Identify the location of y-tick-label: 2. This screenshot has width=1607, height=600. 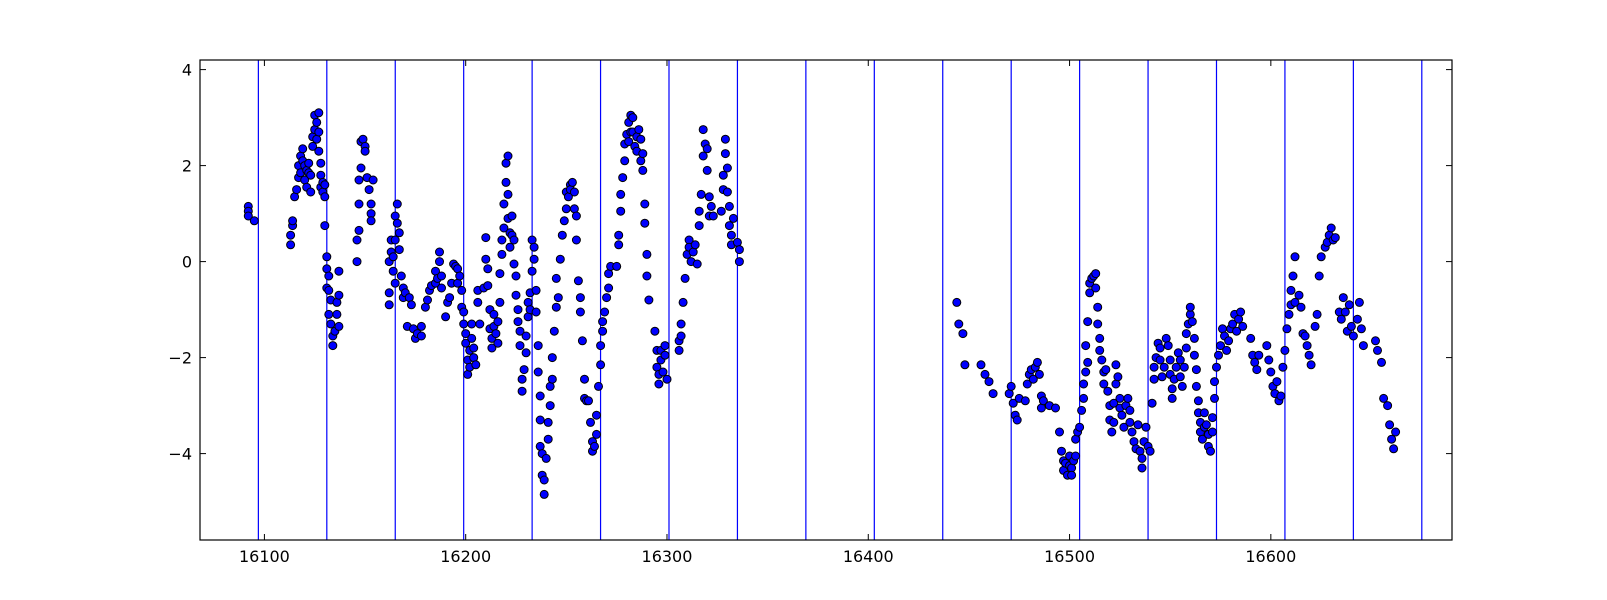
(187, 166).